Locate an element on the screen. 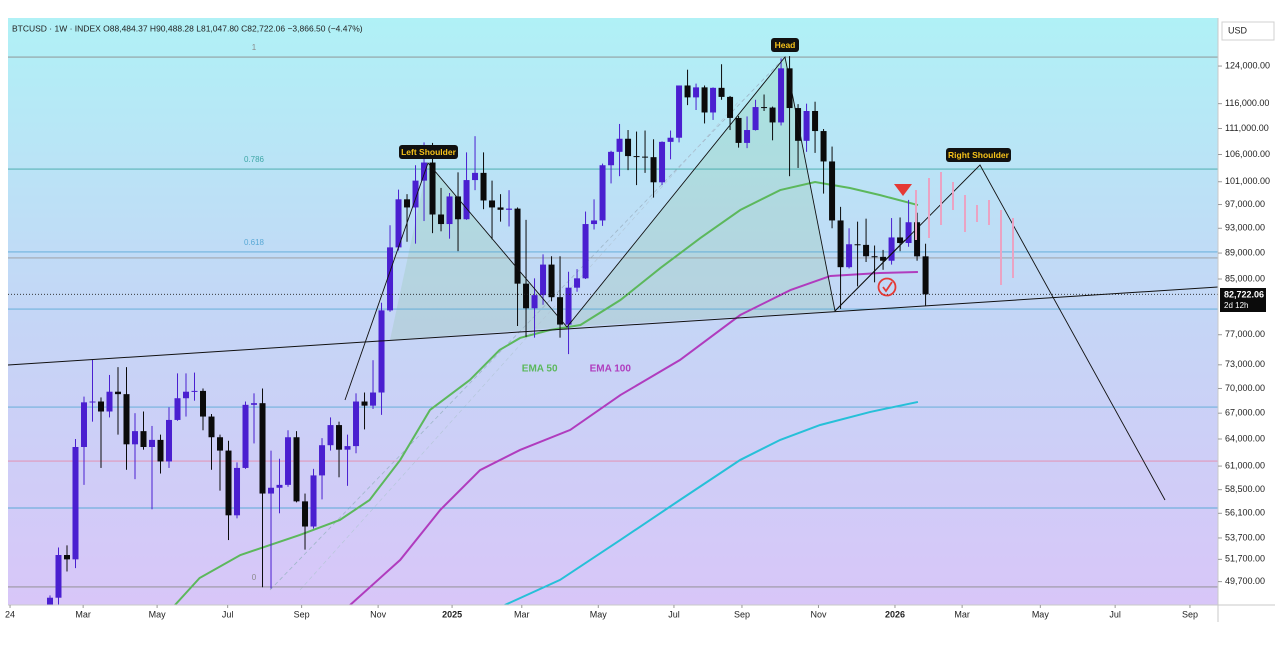 The image size is (1280, 666). fib-label: 0.618 is located at coordinates (254, 242).